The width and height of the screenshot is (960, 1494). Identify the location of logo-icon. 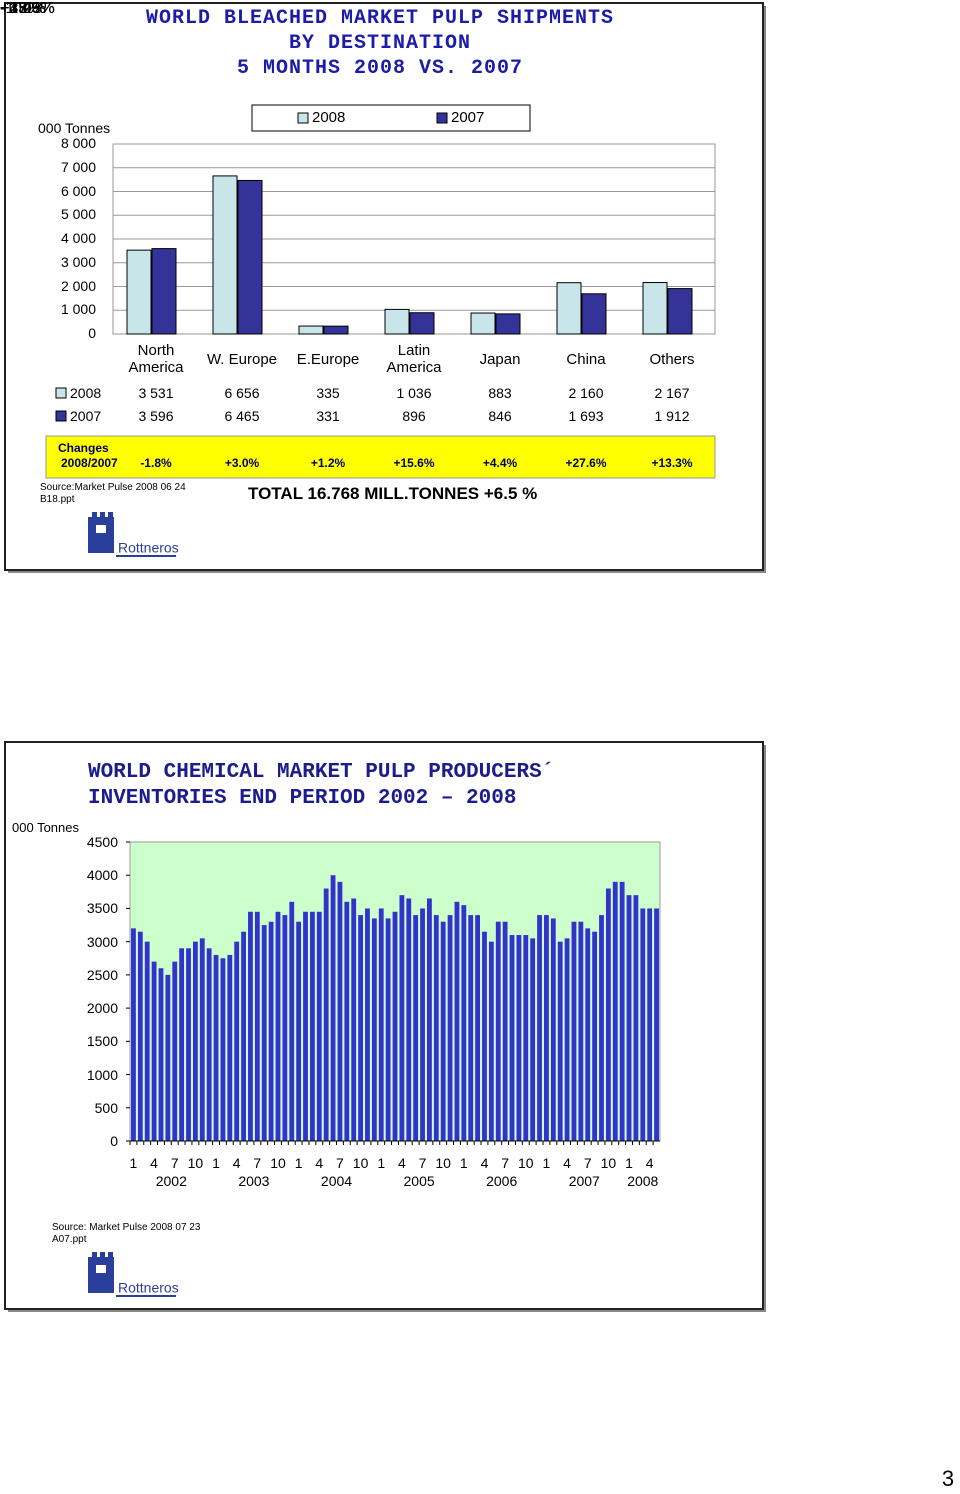
(132, 534).